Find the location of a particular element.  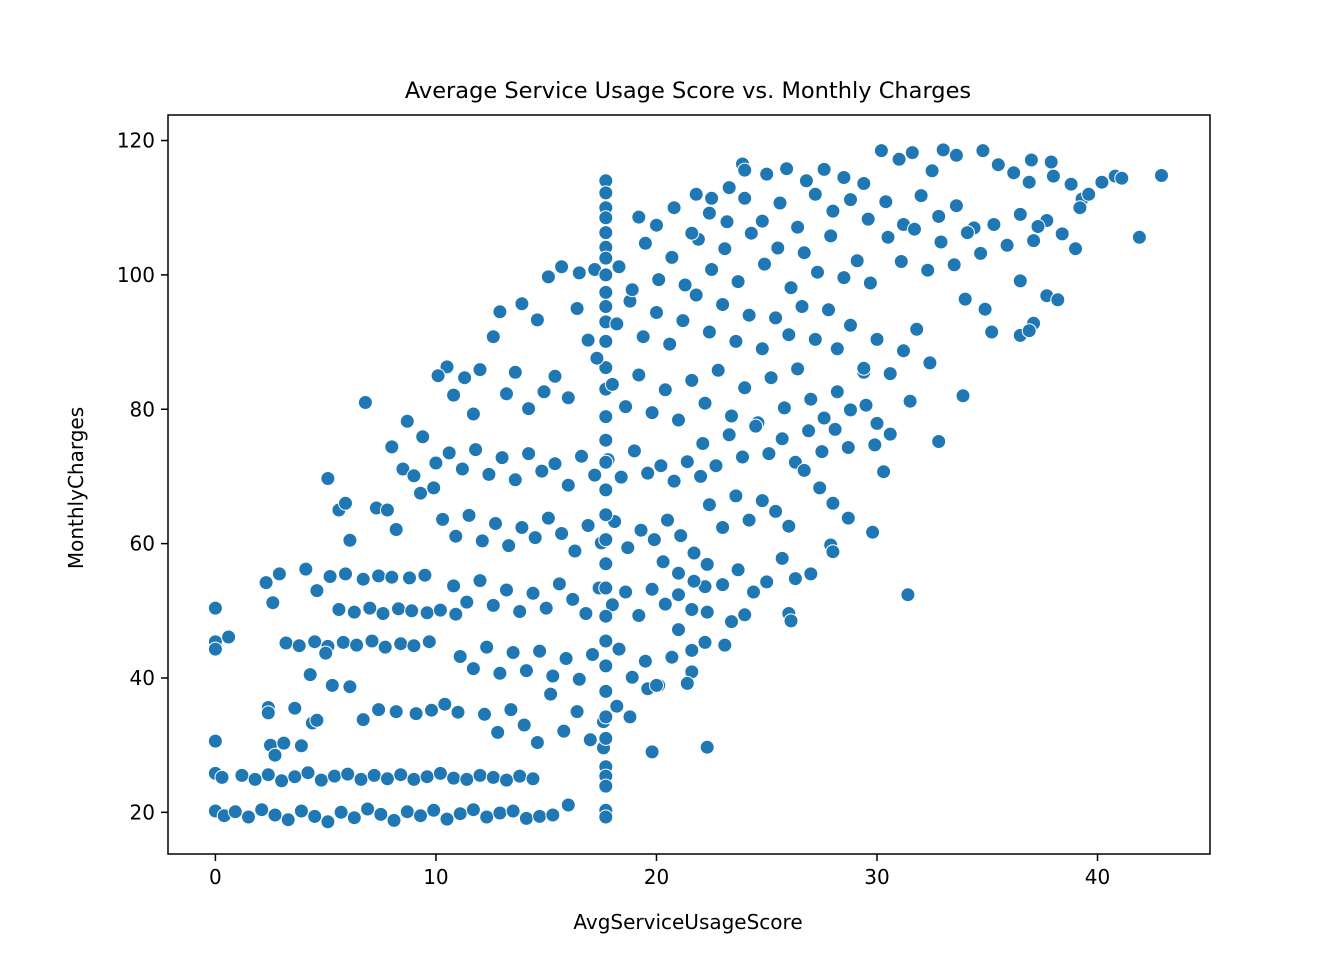

y-axis: 20 40 60 80 100 120 is located at coordinates (142, 476).